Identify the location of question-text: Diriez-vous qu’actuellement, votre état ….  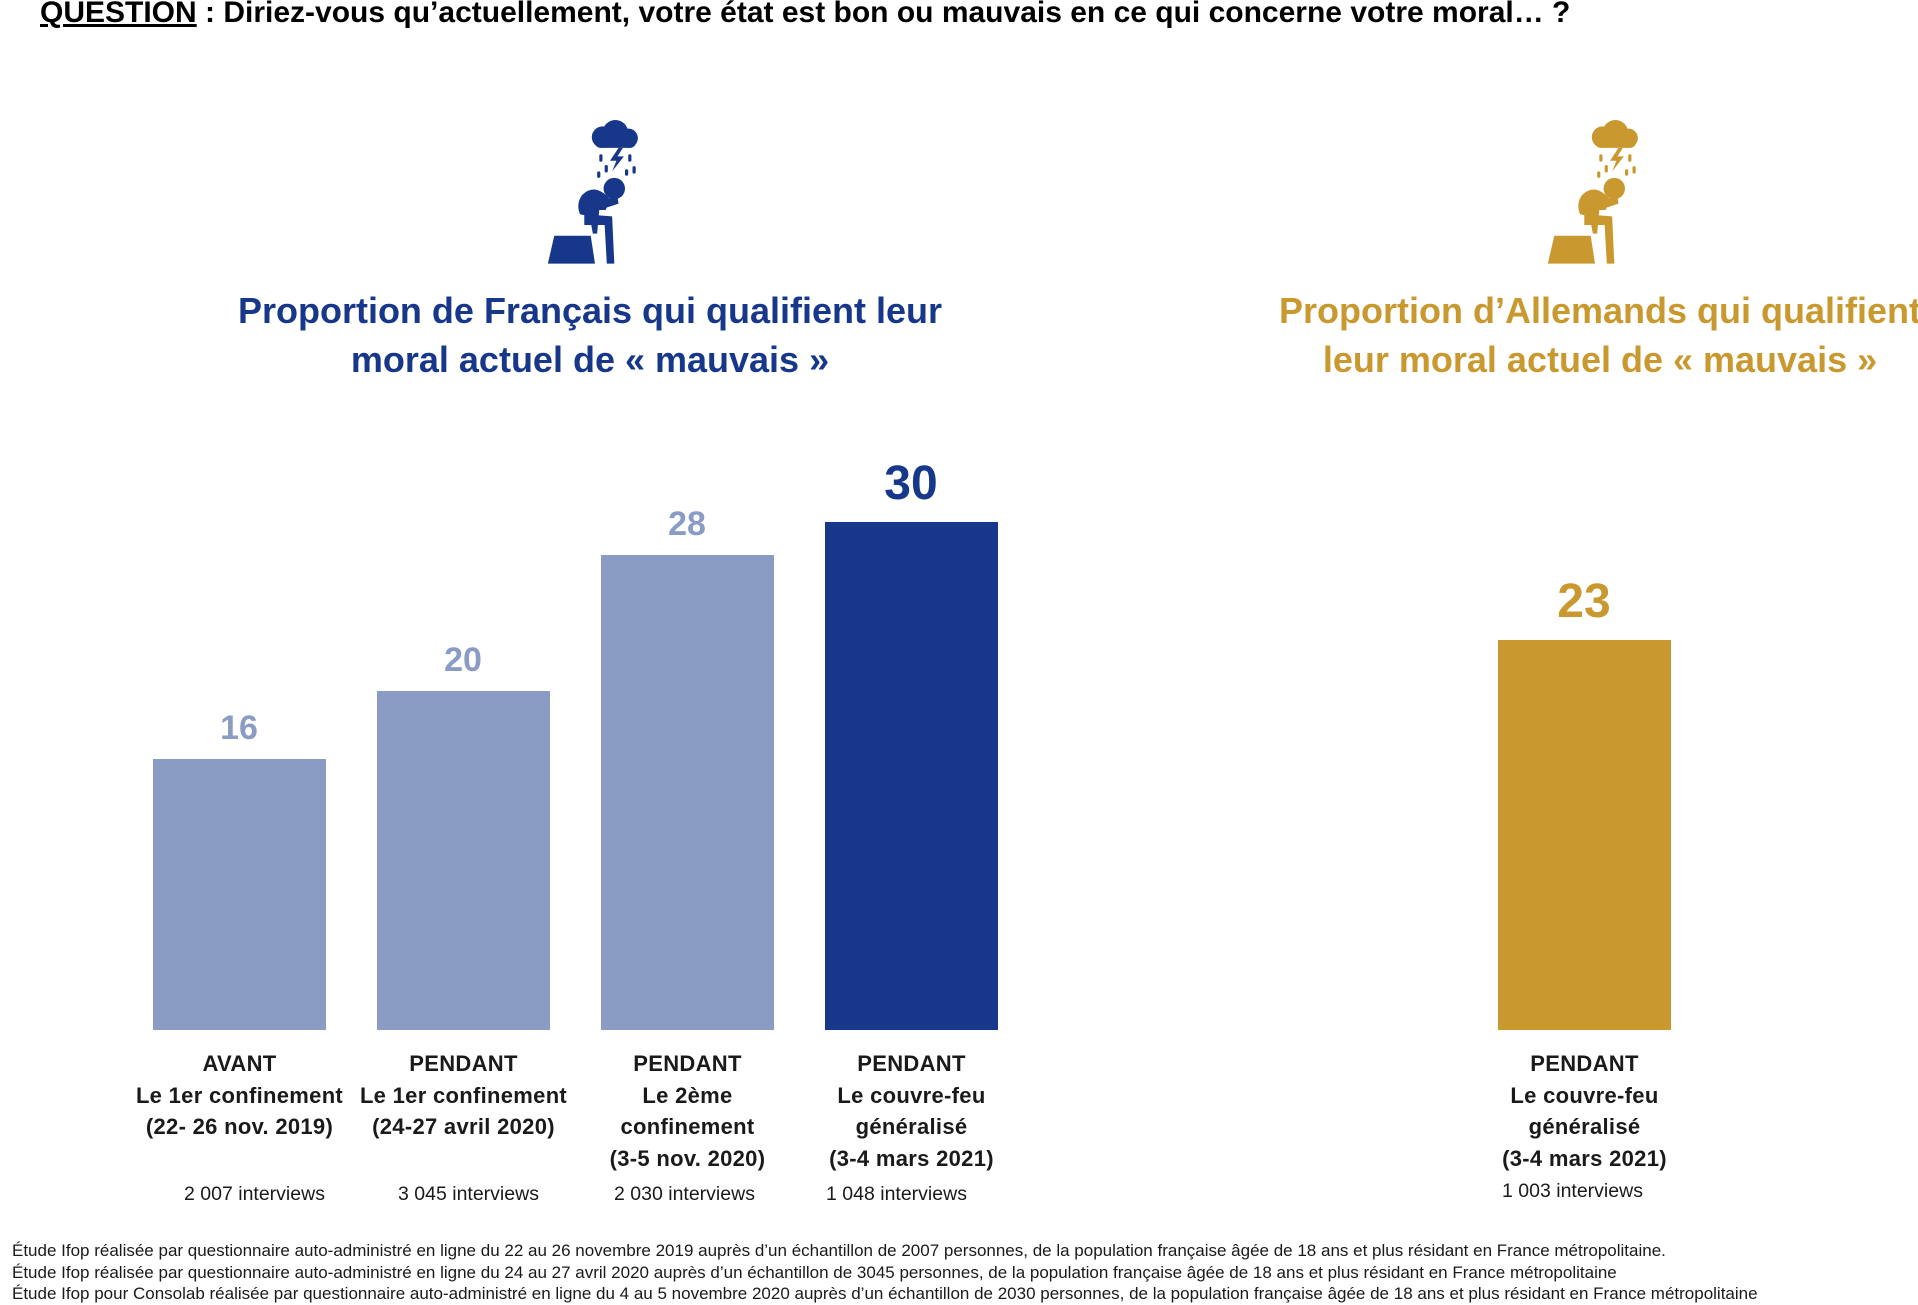
(897, 14).